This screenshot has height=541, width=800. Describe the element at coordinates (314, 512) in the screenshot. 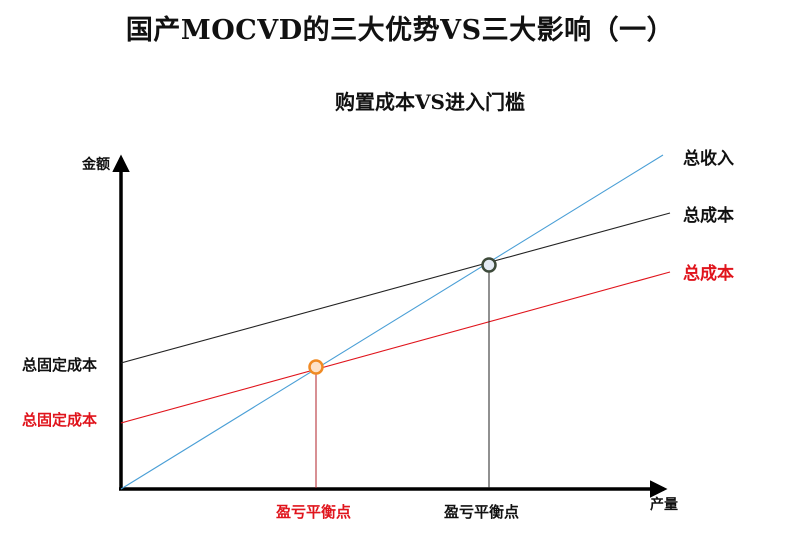

I see `break-even-label-red: 盈亏平衡点` at that location.